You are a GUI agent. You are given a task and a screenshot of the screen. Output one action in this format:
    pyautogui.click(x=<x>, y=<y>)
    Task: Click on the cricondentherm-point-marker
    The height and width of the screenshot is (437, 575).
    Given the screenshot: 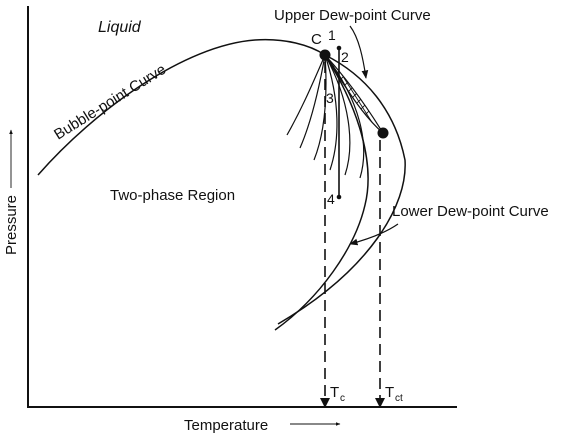 What is the action you would take?
    pyautogui.click(x=383, y=133)
    